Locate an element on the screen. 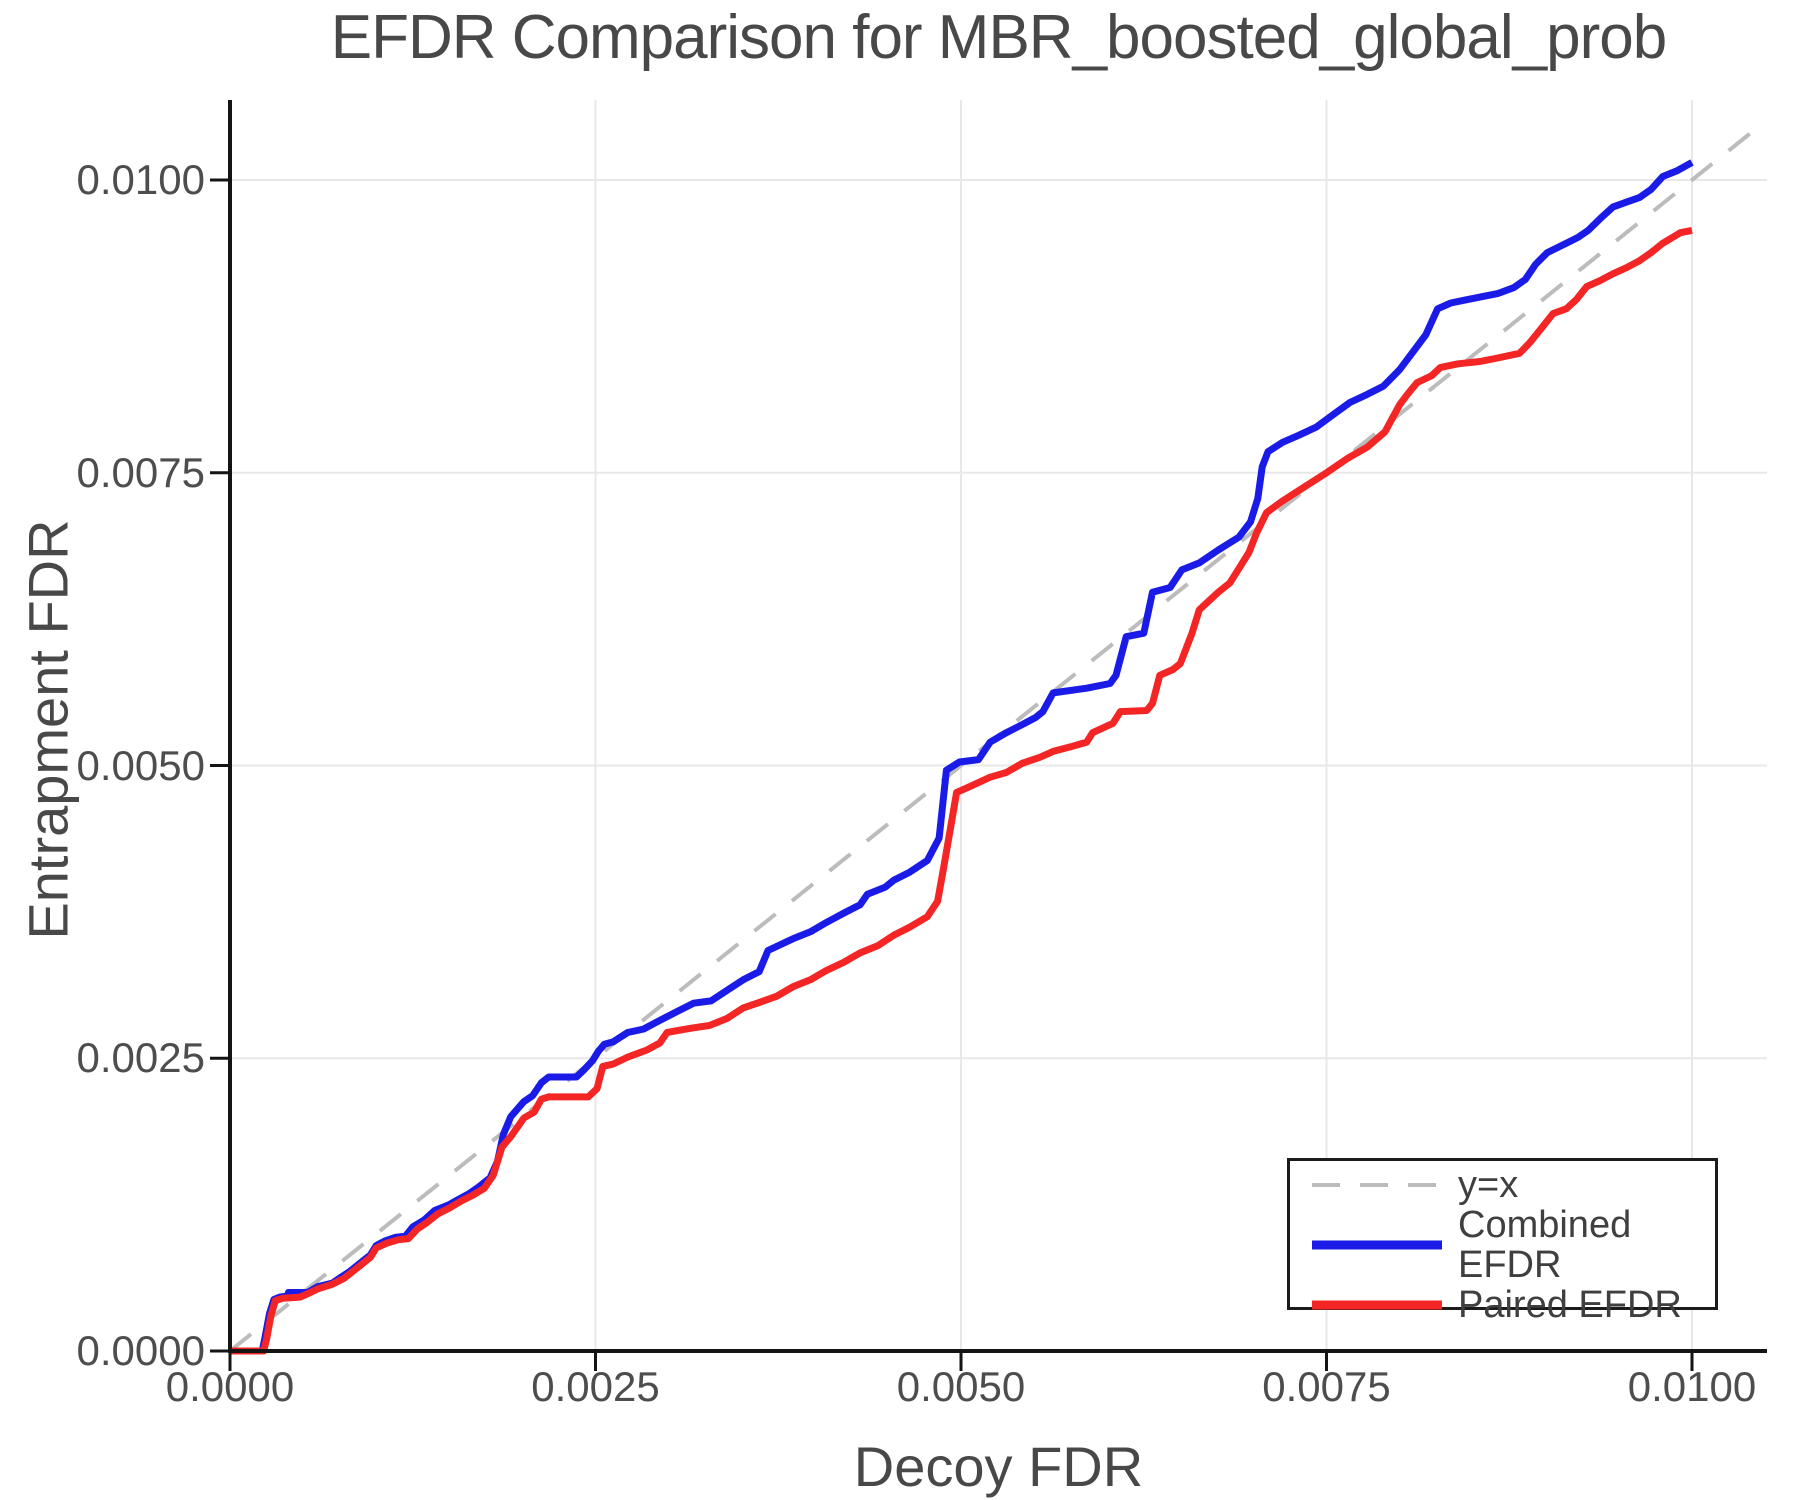 The height and width of the screenshot is (1500, 1800). legend-label-yx: y=x is located at coordinates (1488, 1185).